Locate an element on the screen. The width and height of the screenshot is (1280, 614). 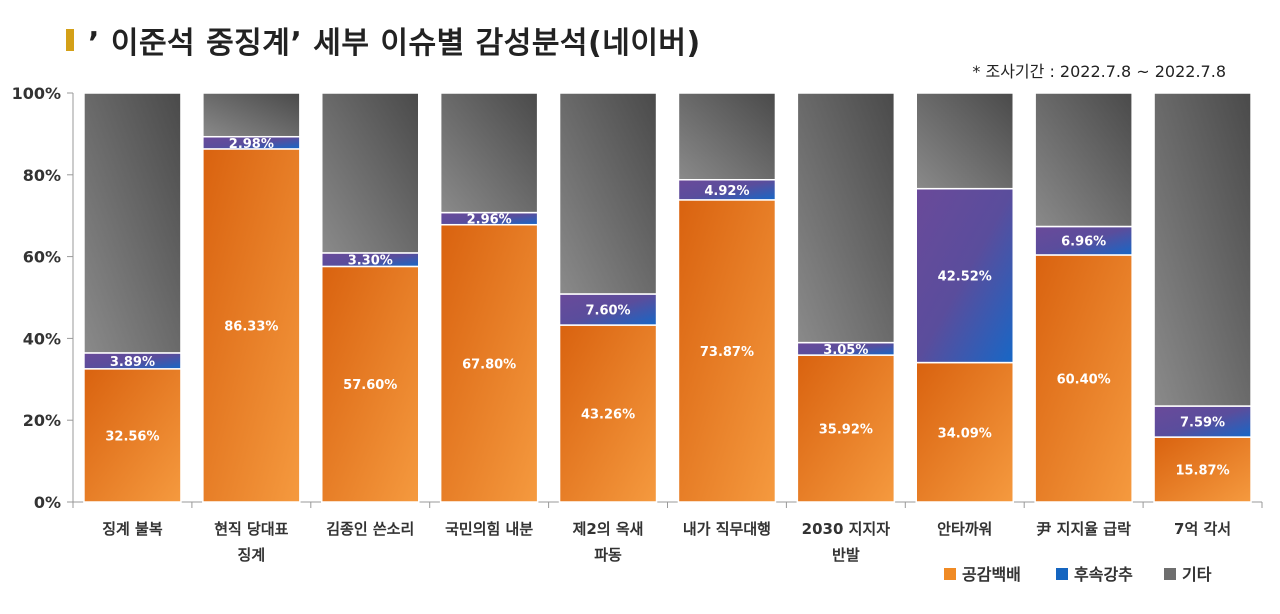
y-tick-label: 20% is located at coordinates (42, 420).